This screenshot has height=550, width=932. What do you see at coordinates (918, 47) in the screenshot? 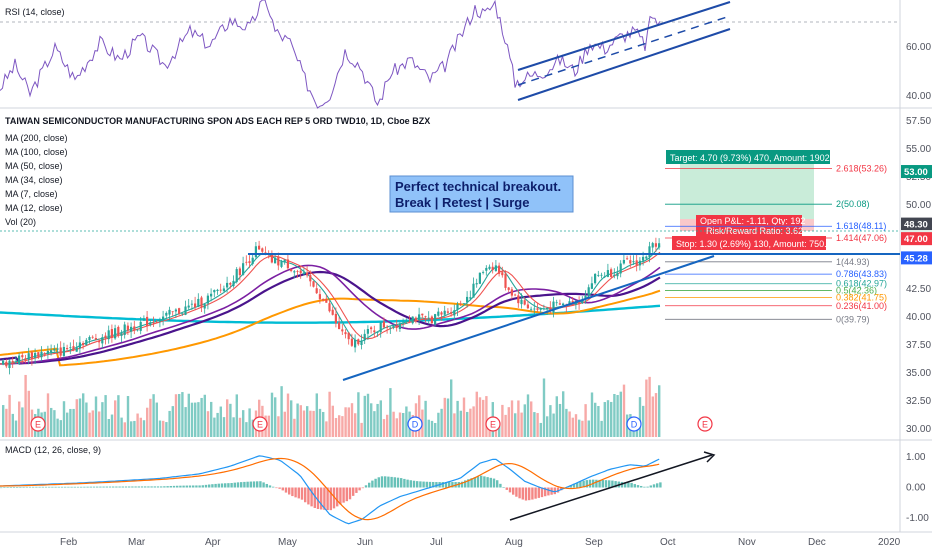
I see `rsi-tick-60: 60.00` at bounding box center [918, 47].